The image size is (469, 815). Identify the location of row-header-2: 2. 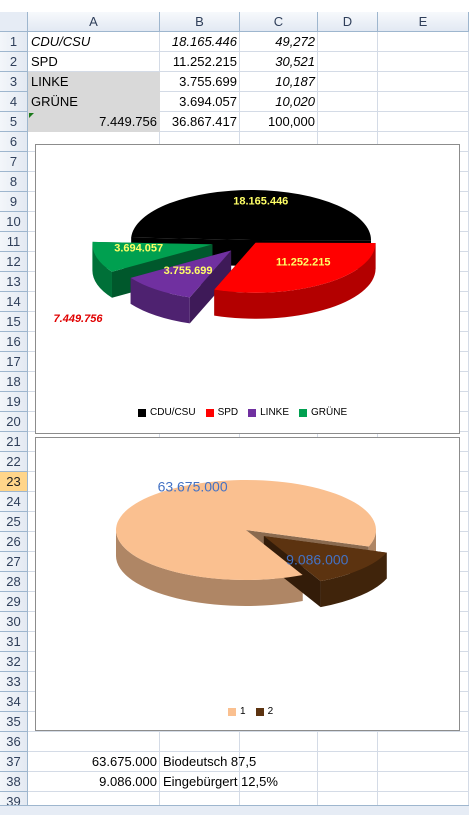
(14, 62).